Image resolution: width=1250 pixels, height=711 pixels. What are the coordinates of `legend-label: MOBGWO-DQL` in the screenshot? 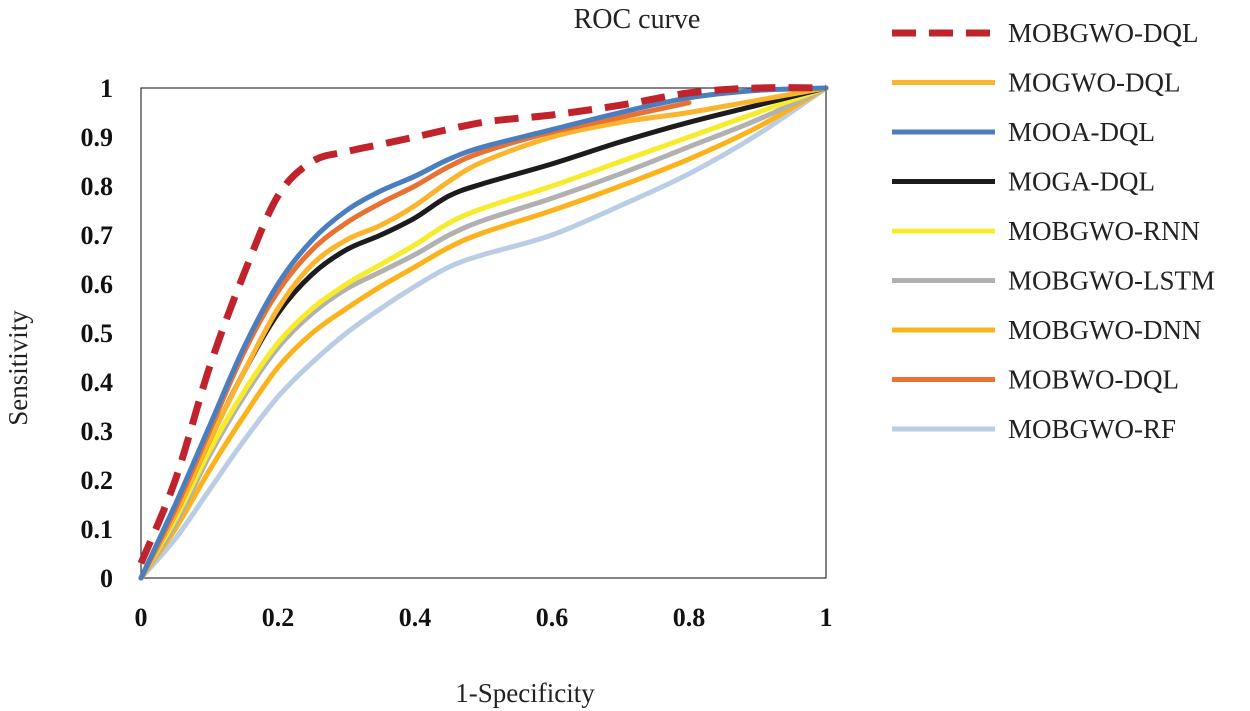 It's located at (1103, 33).